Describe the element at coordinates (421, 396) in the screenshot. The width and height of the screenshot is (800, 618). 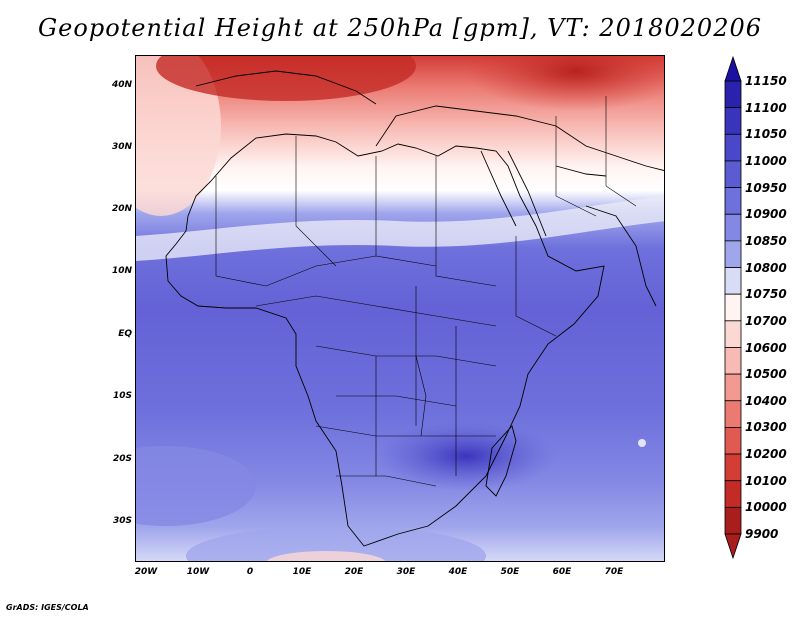
I see `lake-outline` at that location.